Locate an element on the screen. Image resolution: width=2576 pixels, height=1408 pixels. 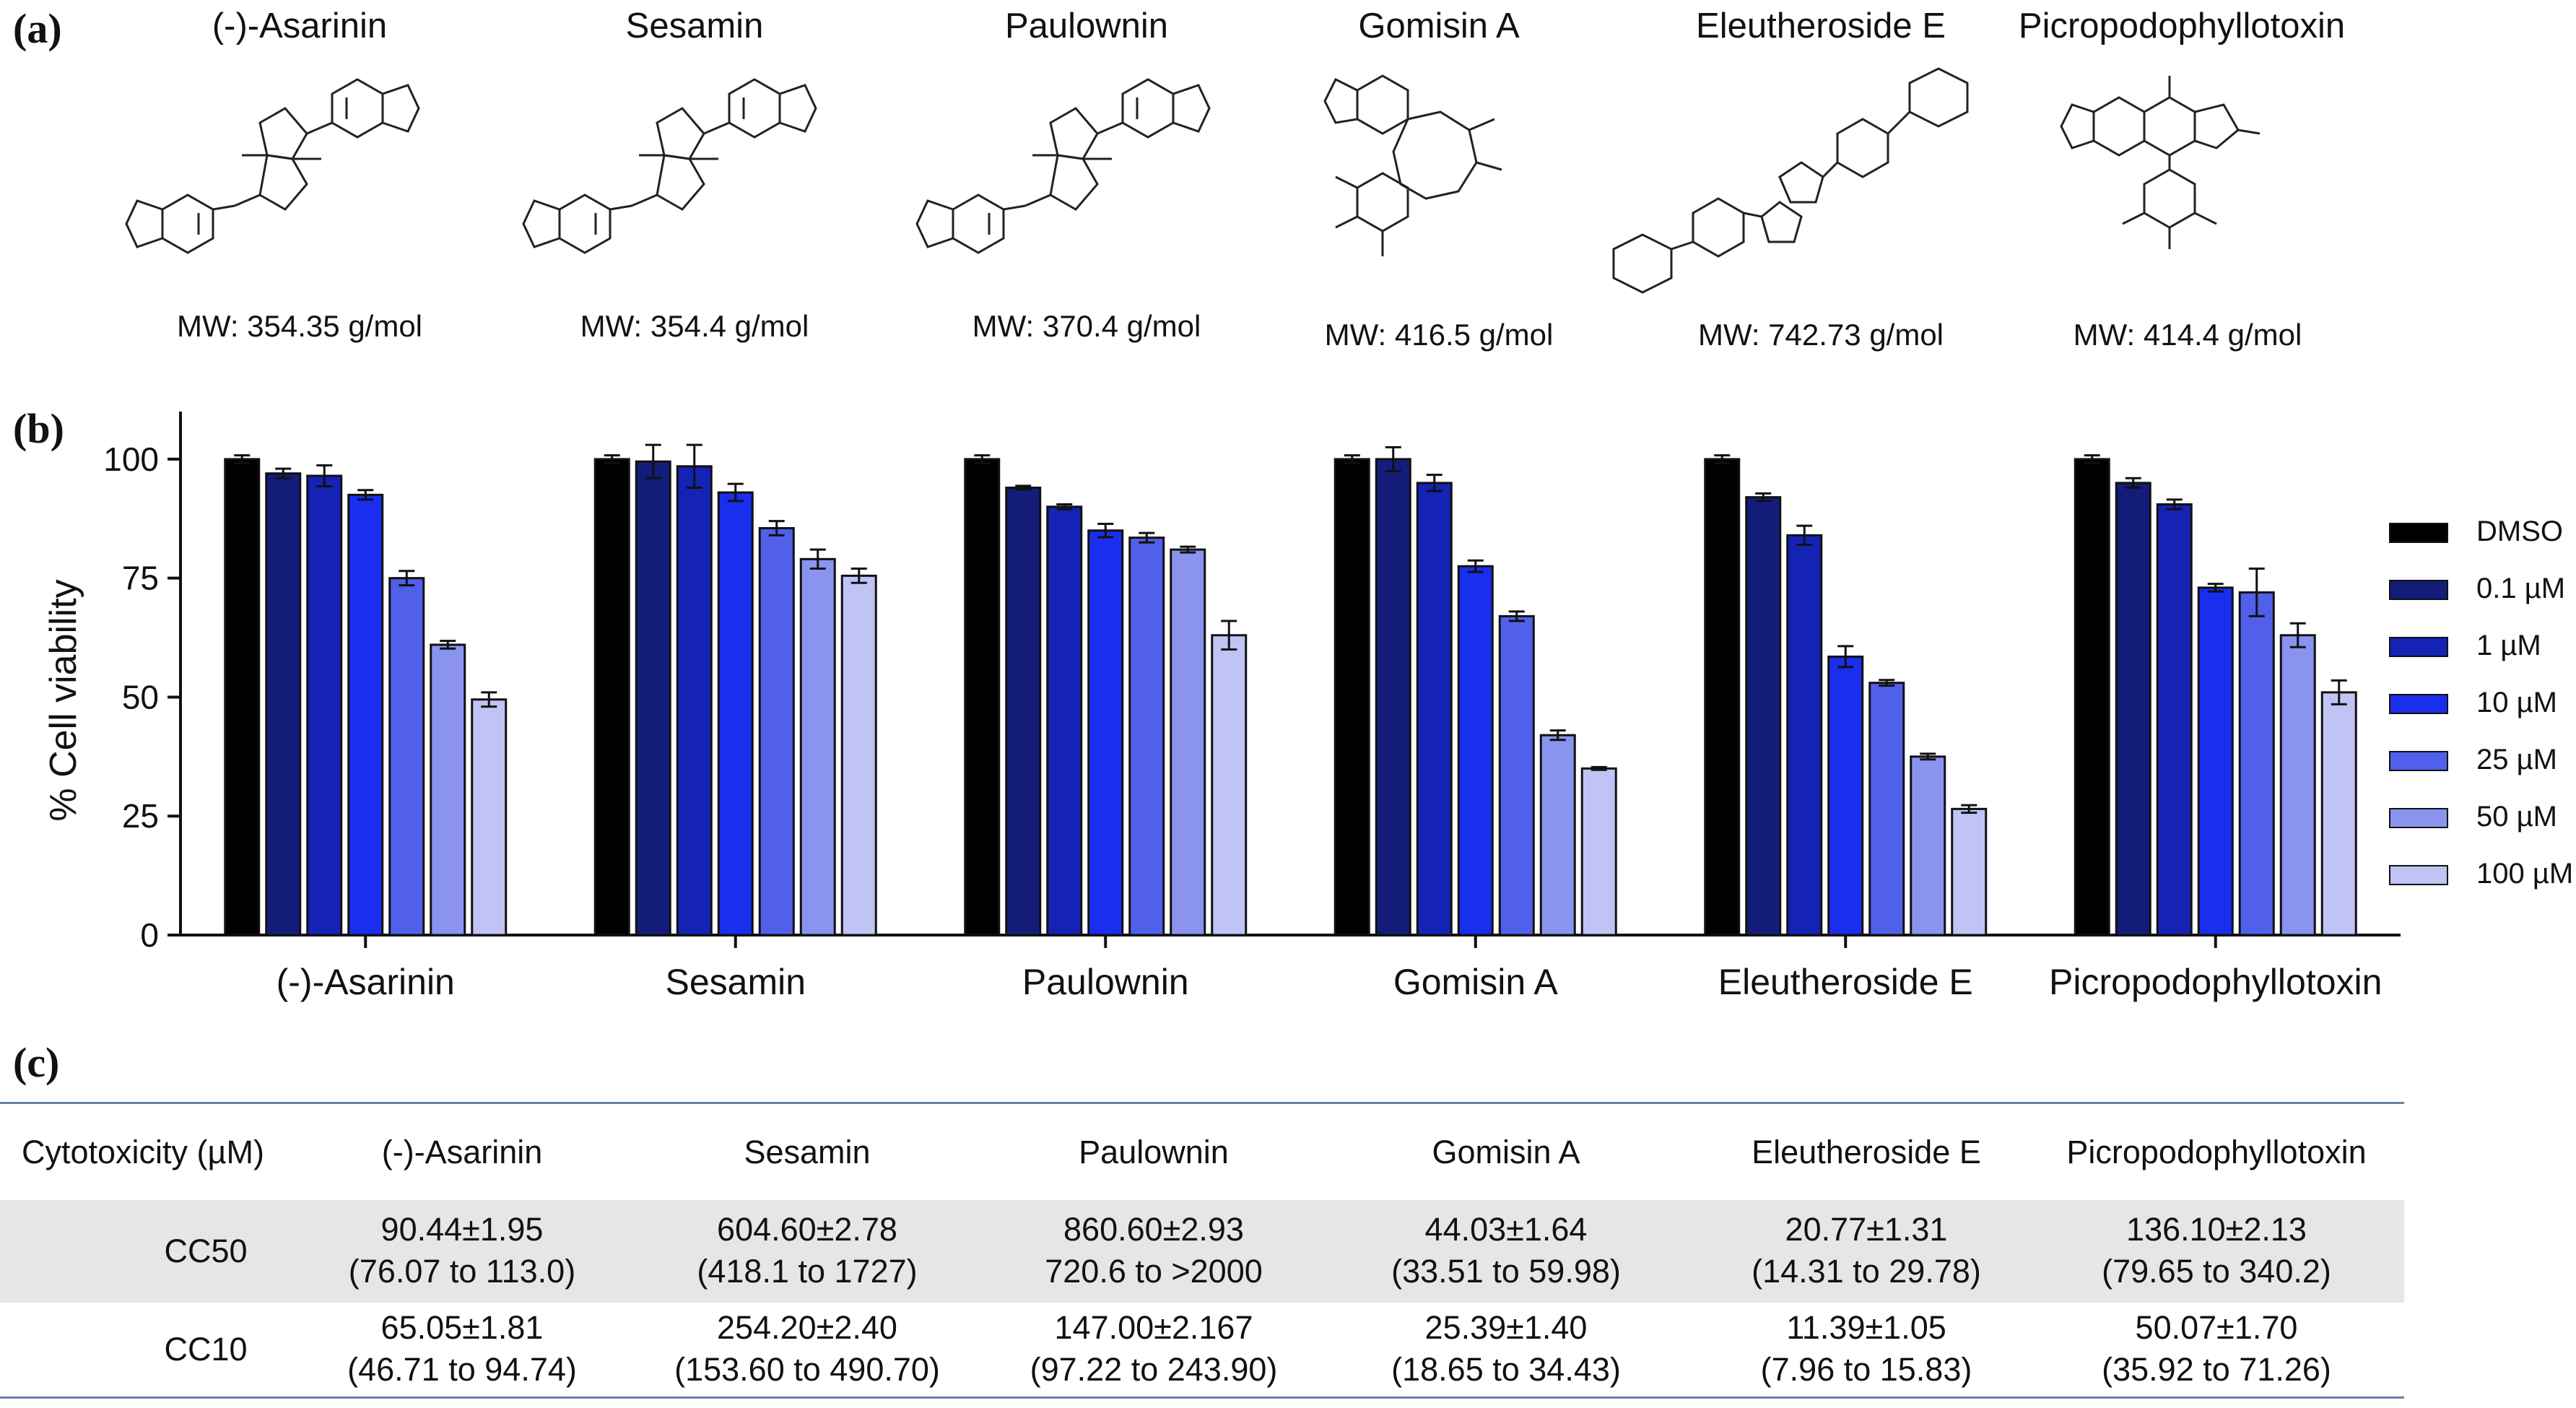
table-cell-range: (153.60 to 490.70) is located at coordinates (807, 1369).